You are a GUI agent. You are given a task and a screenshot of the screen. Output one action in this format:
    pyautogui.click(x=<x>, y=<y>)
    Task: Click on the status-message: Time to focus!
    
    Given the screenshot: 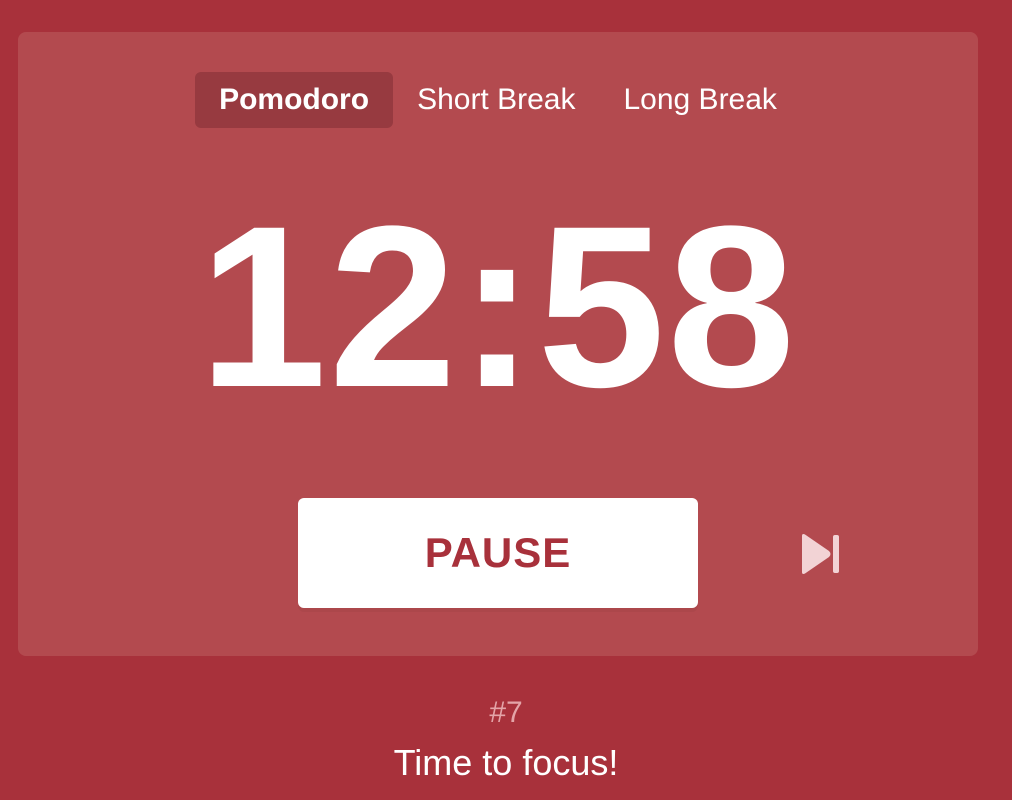 What is the action you would take?
    pyautogui.click(x=506, y=762)
    